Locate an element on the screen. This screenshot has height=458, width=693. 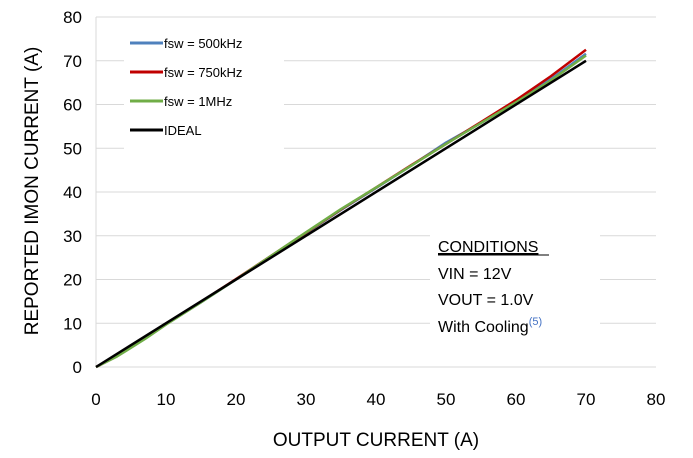
y-tick-label: 40 is located at coordinates (72, 192).